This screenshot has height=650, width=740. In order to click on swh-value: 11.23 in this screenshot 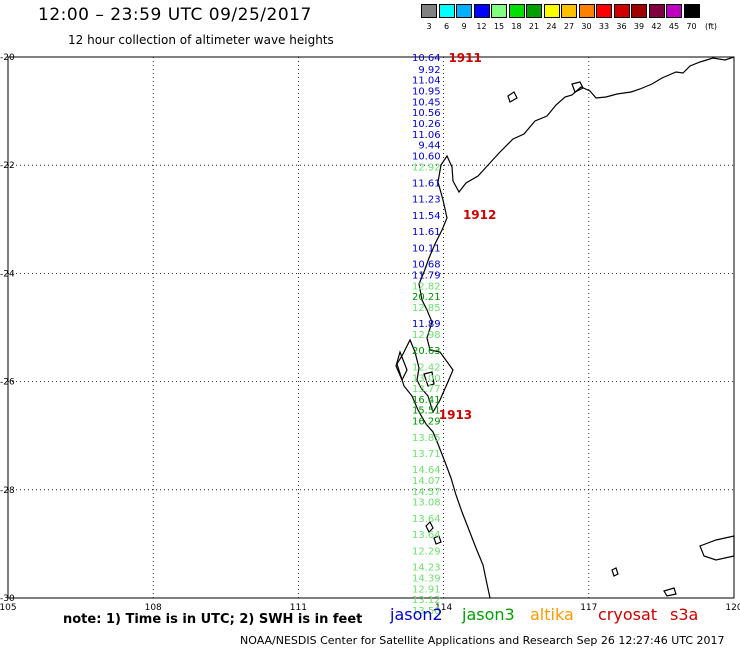, I will do `click(426, 200)`.